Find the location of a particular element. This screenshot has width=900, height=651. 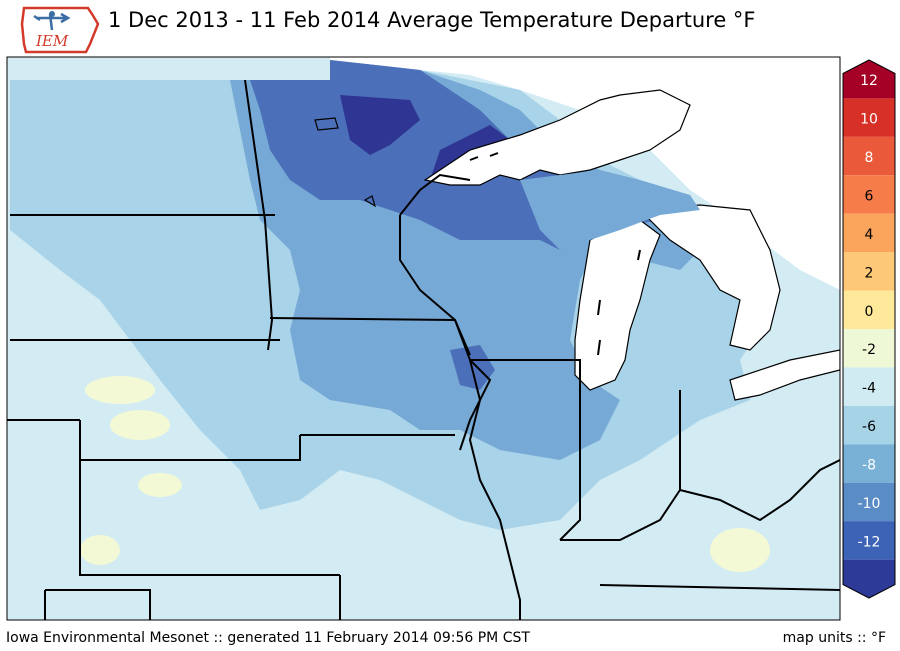

colorbar-tick-label: 8 is located at coordinates (869, 158).